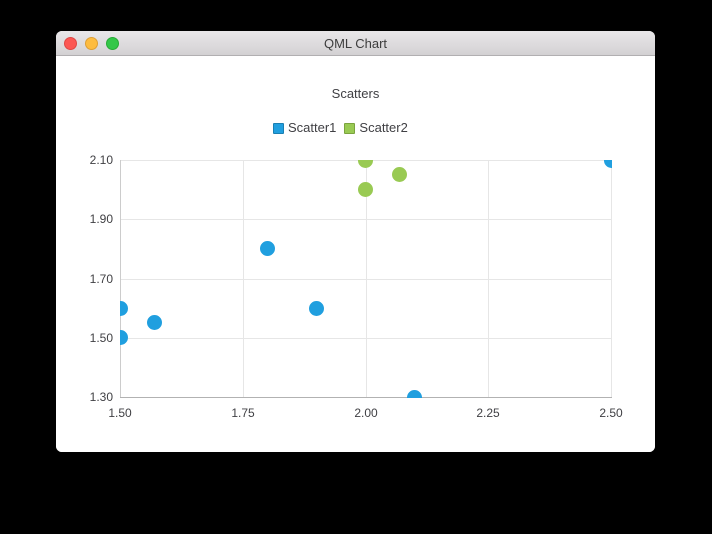 This screenshot has height=534, width=712. Describe the element at coordinates (120, 279) in the screenshot. I see `y-axis-line` at that location.